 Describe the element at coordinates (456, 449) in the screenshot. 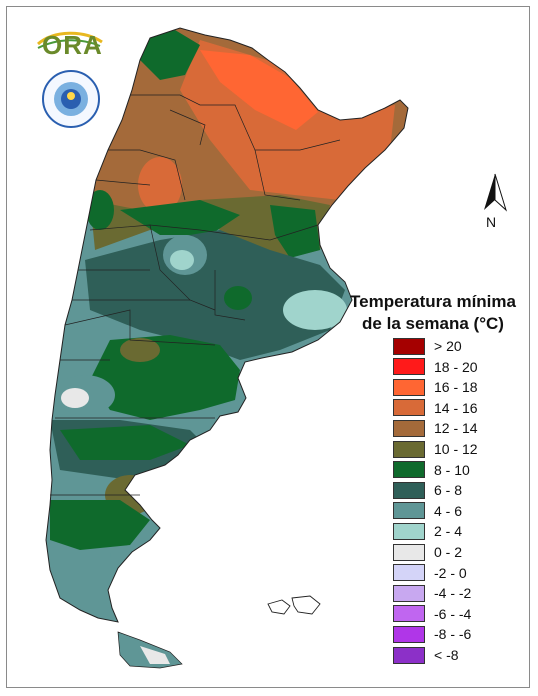

I see `legend-label: 10 - 12` at that location.